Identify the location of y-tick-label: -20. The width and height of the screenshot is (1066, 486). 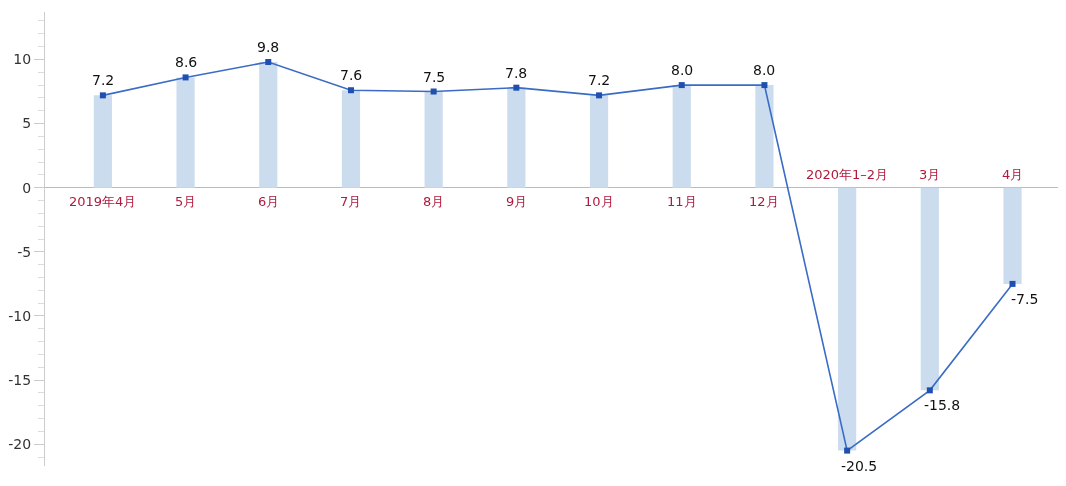
(20, 444).